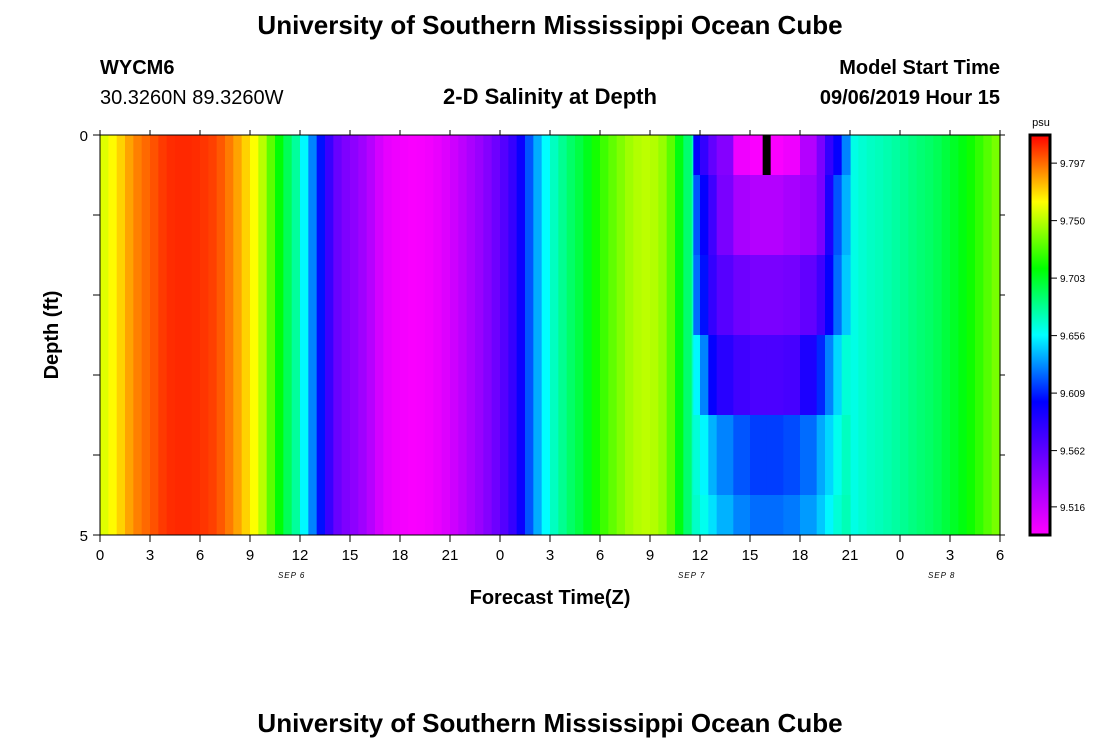 The width and height of the screenshot is (1100, 750). I want to click on x-tick-label: 21, so click(850, 555).